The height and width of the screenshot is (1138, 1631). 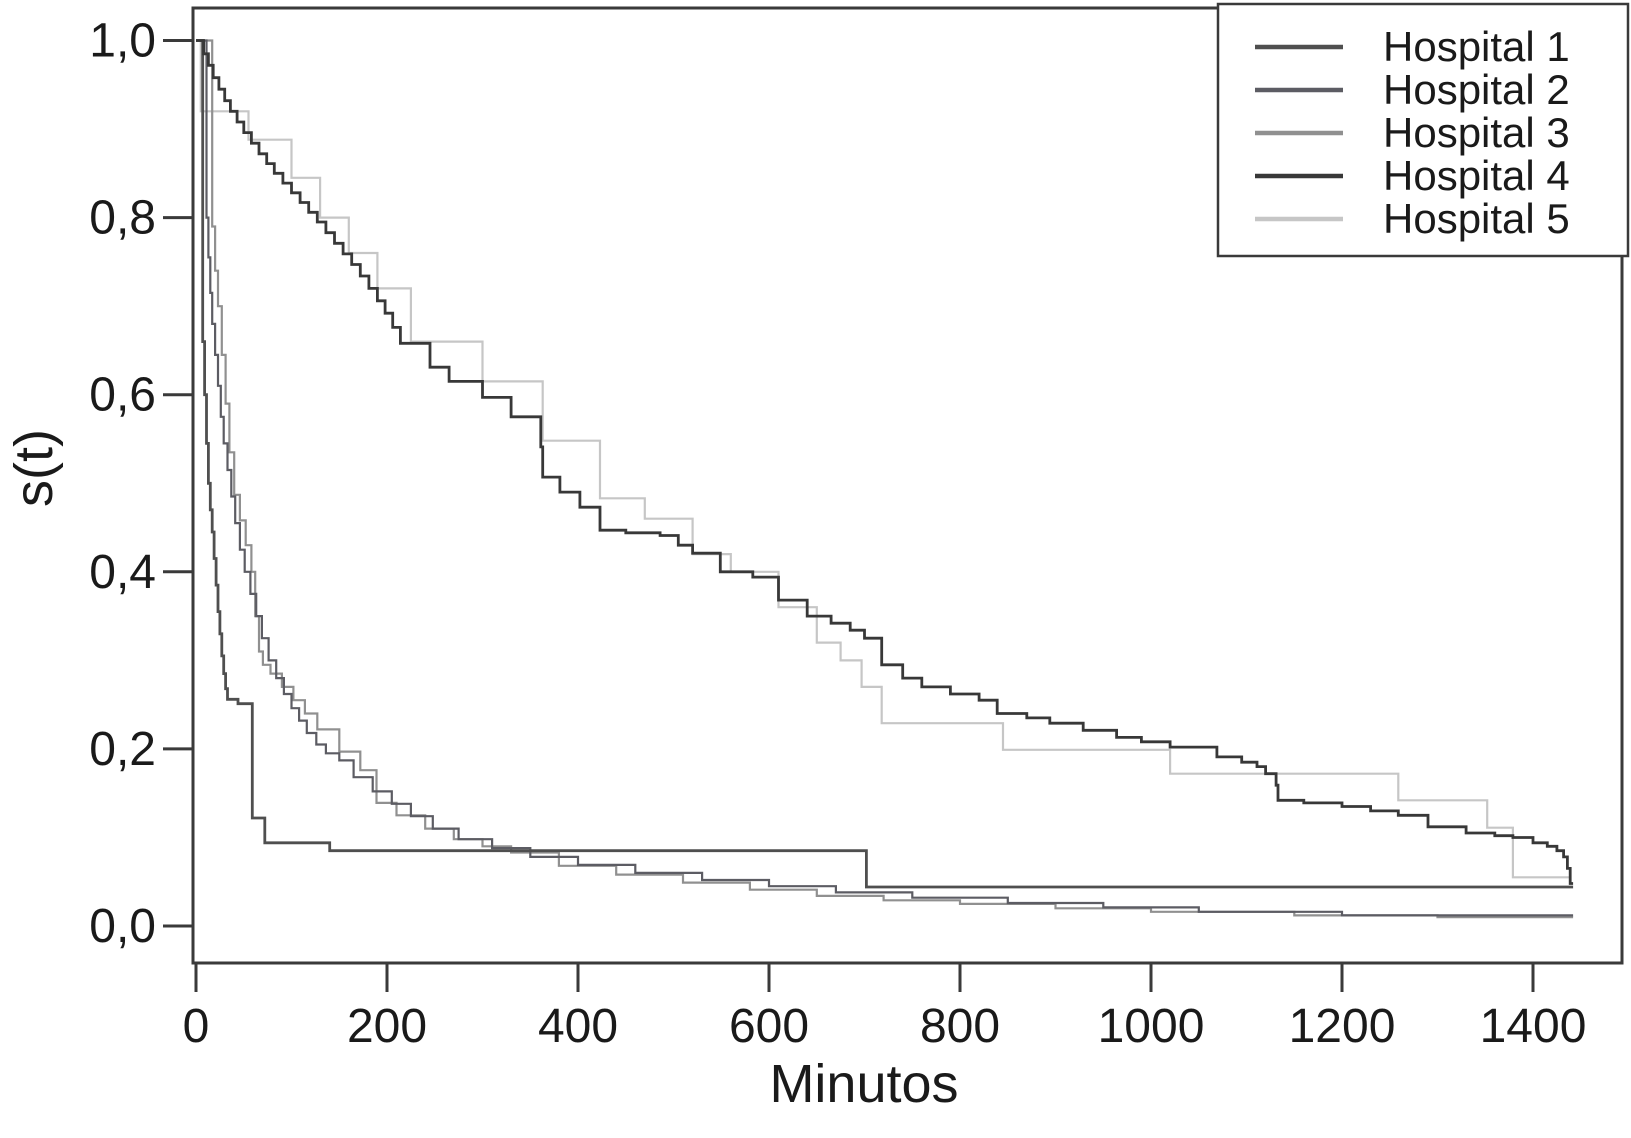 I want to click on x-axis-title: Minutos, so click(x=863, y=1084).